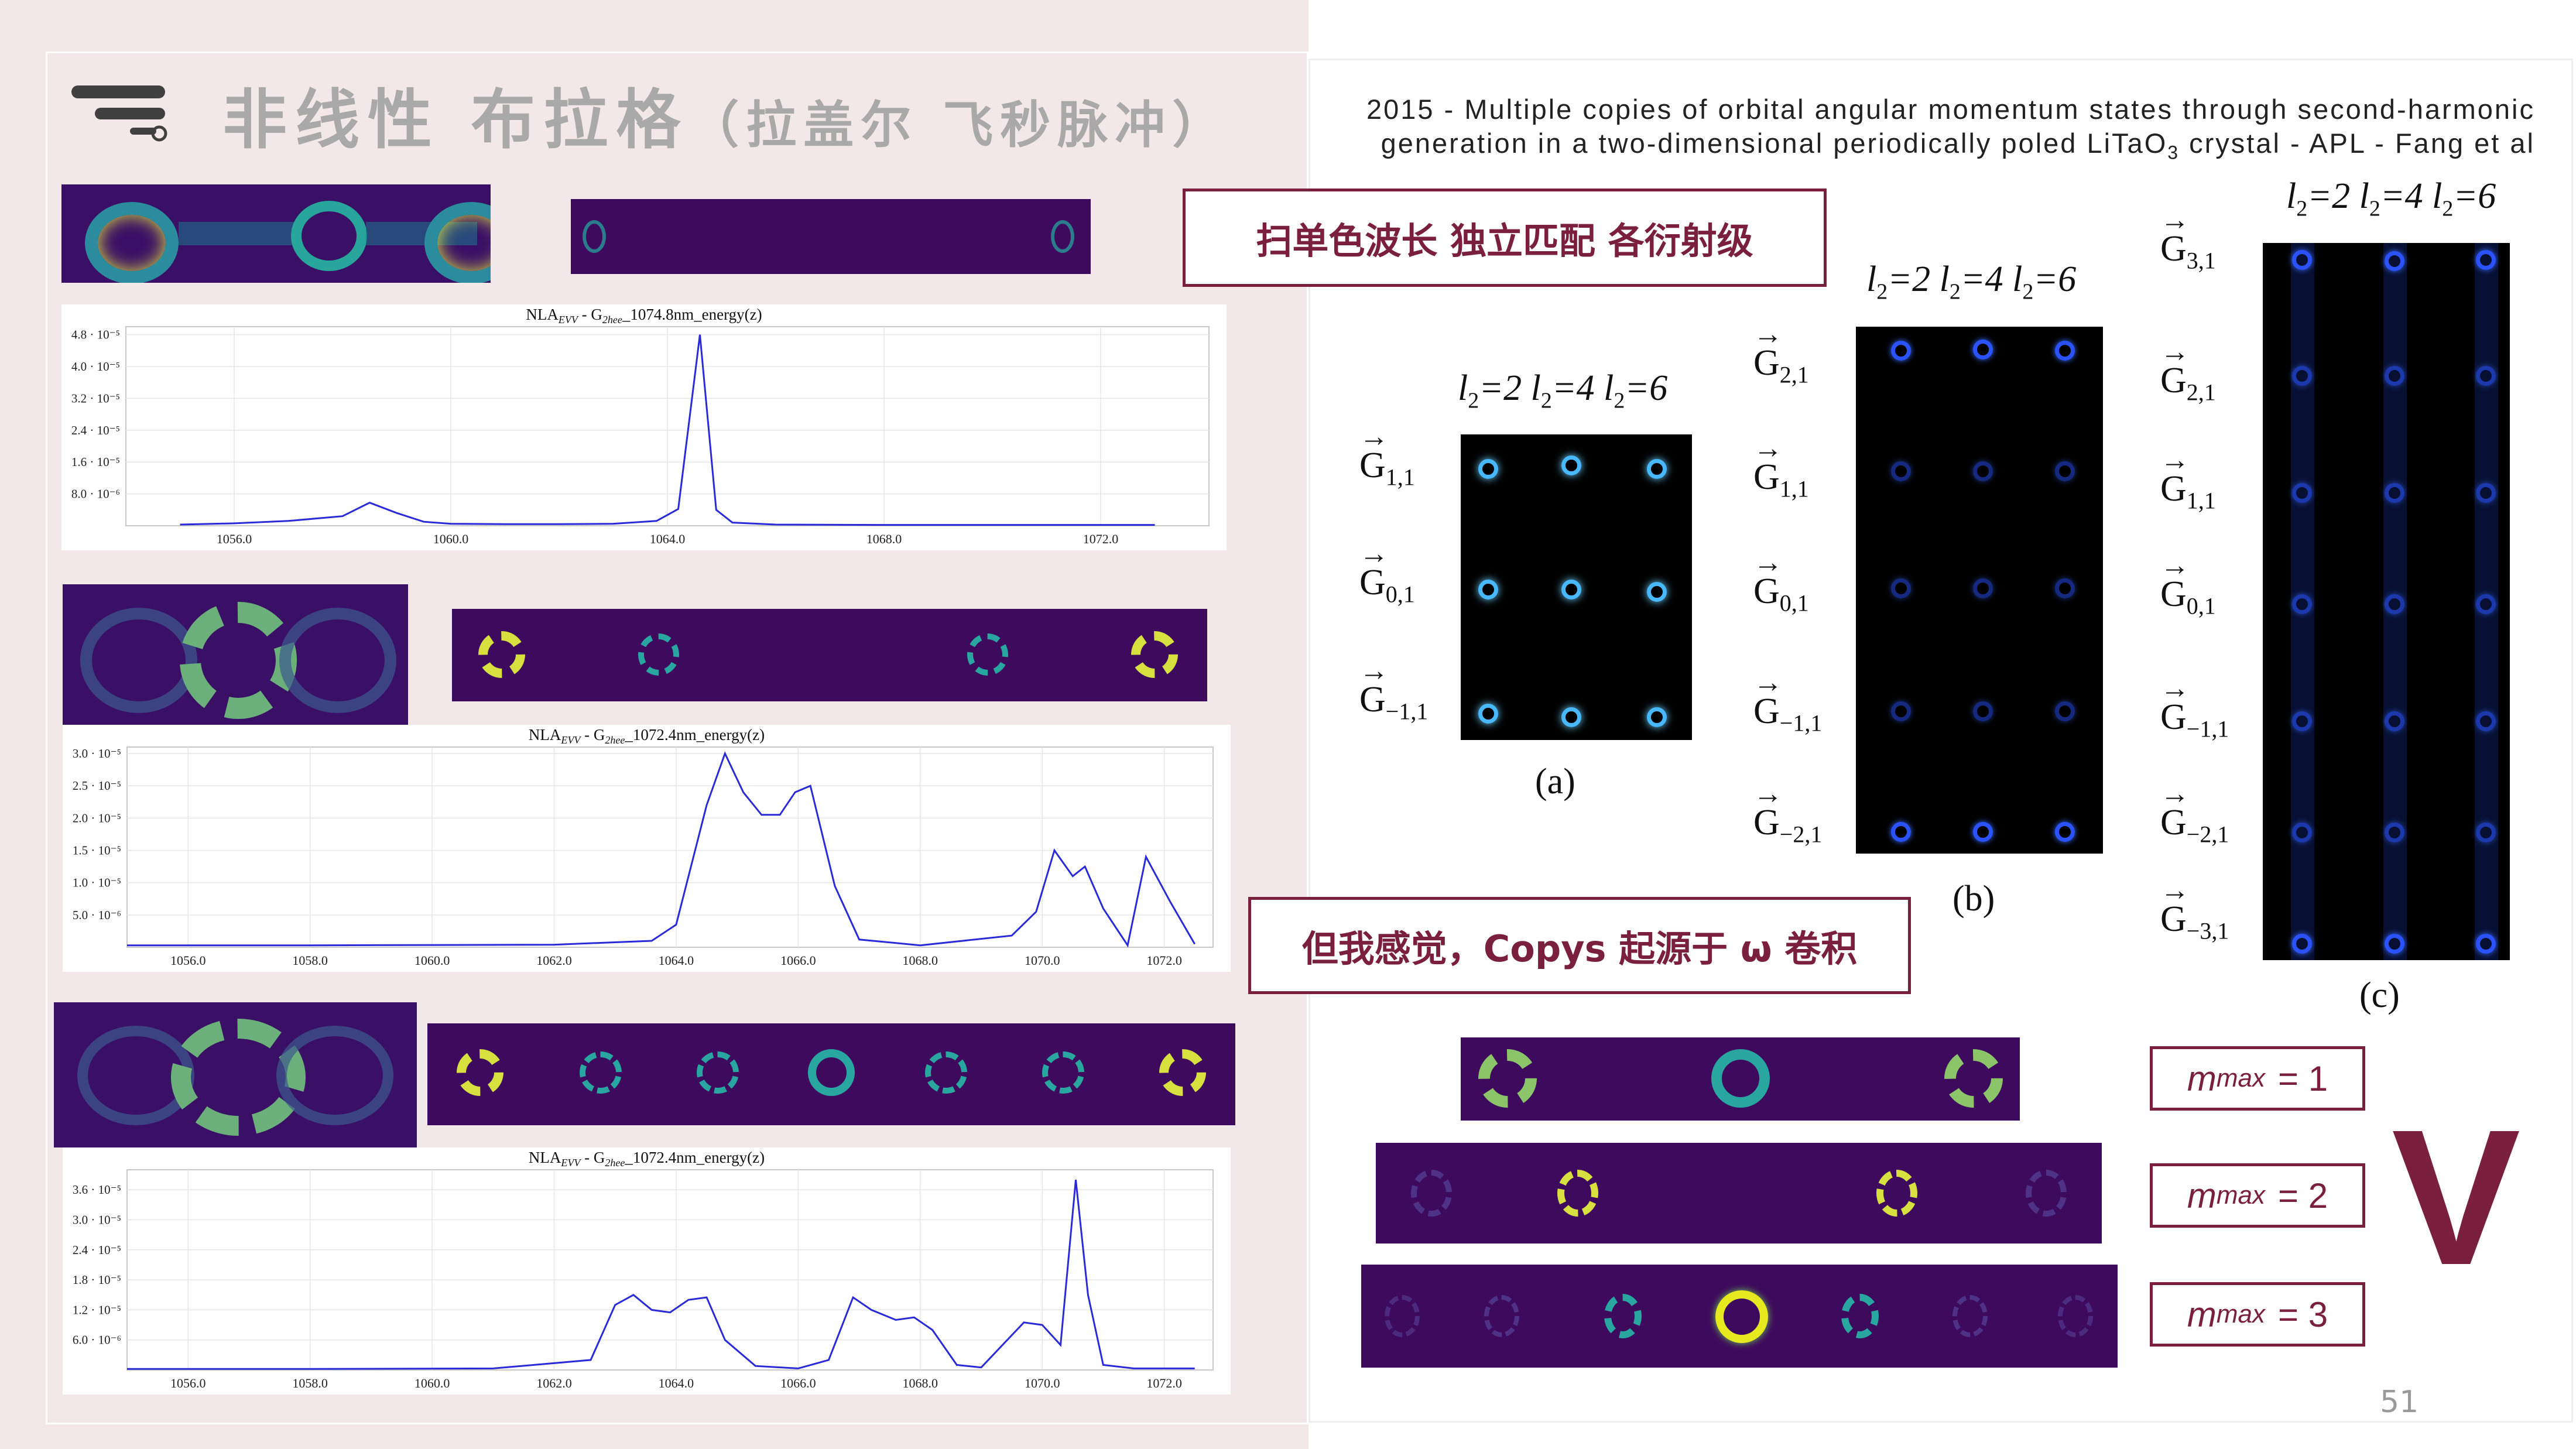  Describe the element at coordinates (798, 960) in the screenshot. I see `x-tick-label: 1066.0` at that location.